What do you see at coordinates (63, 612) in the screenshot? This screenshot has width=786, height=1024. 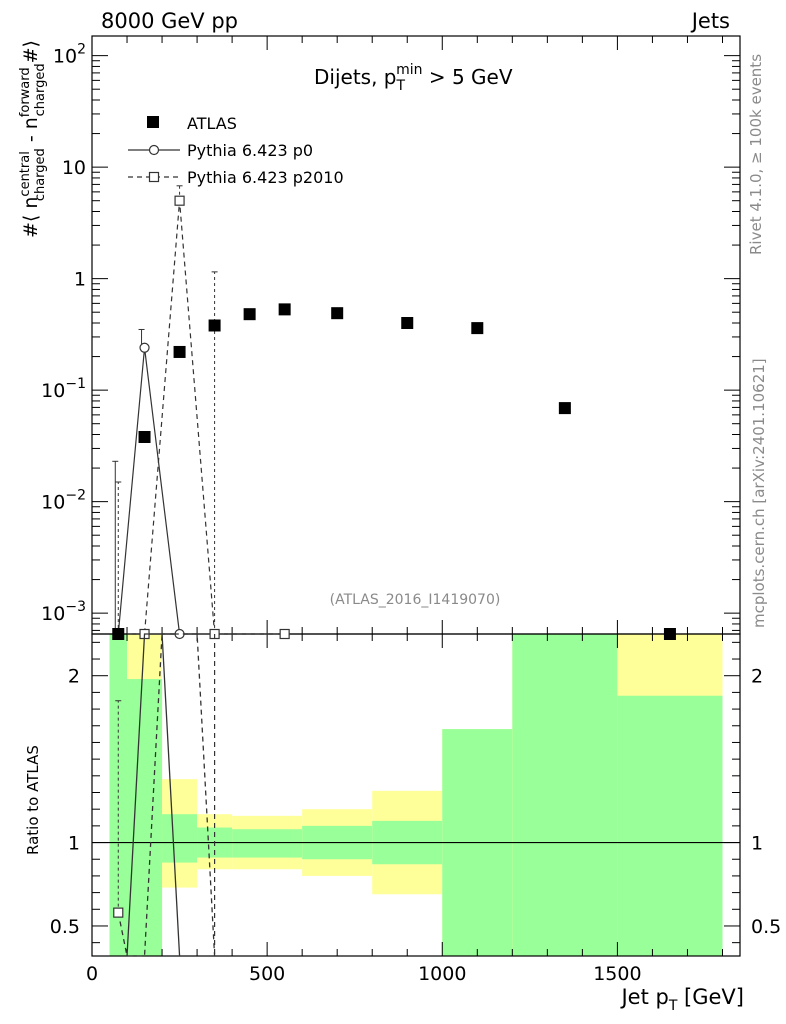 I see `y-tick-label-main: 10⁻³` at bounding box center [63, 612].